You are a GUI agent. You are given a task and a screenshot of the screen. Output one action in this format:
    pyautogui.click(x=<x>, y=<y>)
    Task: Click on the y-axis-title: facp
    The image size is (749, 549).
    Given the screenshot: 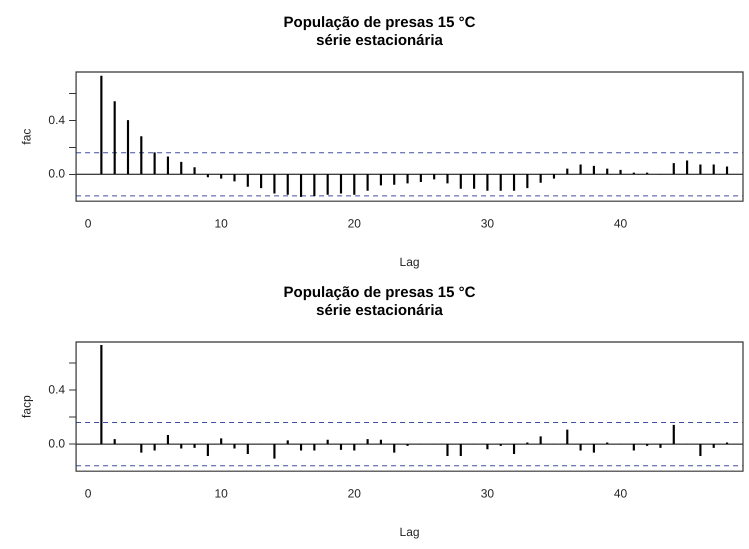 What is the action you would take?
    pyautogui.click(x=27, y=406)
    